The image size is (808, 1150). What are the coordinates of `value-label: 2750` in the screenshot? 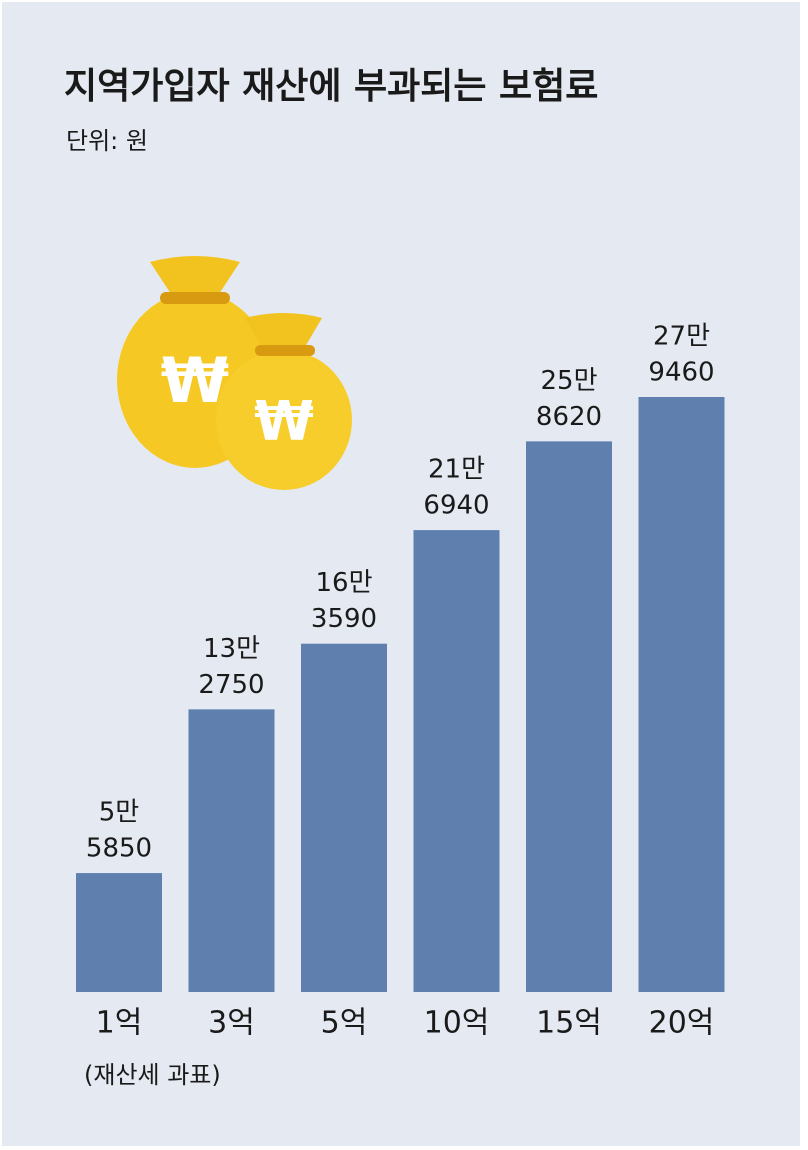 It's located at (231, 685).